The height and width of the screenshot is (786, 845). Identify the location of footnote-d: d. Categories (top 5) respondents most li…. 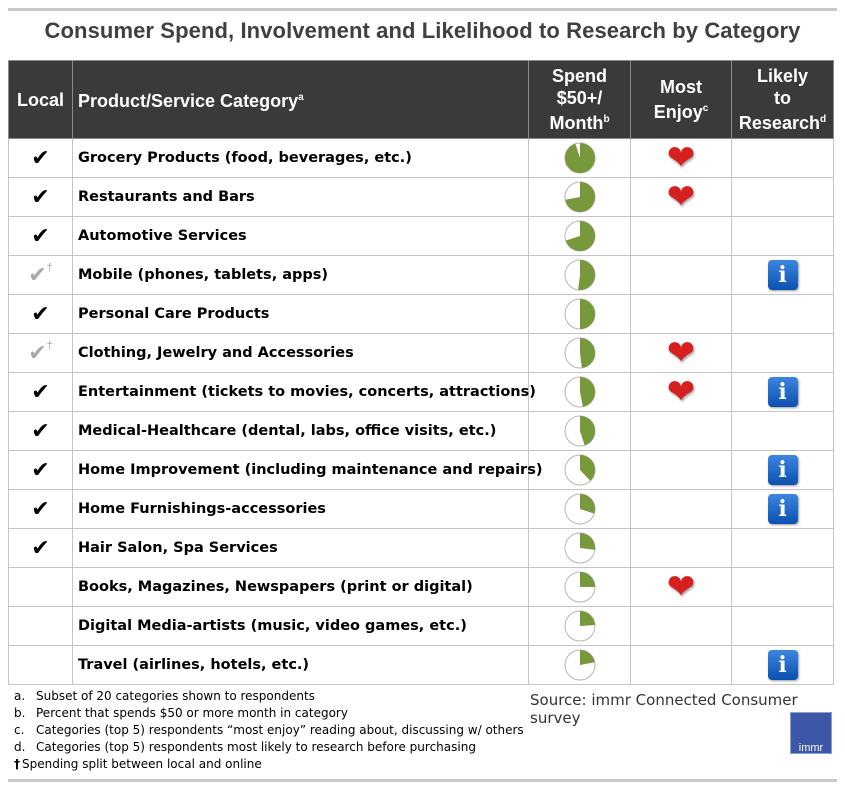
(245, 747).